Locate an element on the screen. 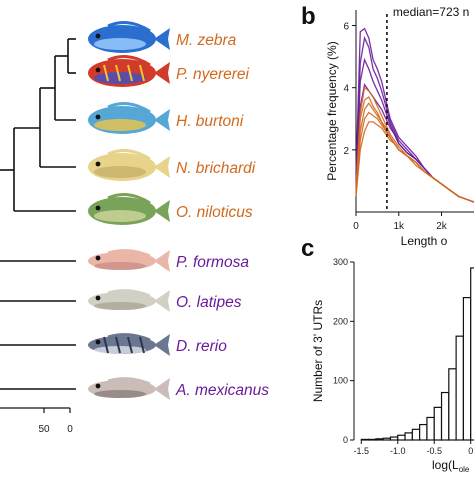 This screenshot has height=479, width=474. panel-c-label: c is located at coordinates (307, 248).